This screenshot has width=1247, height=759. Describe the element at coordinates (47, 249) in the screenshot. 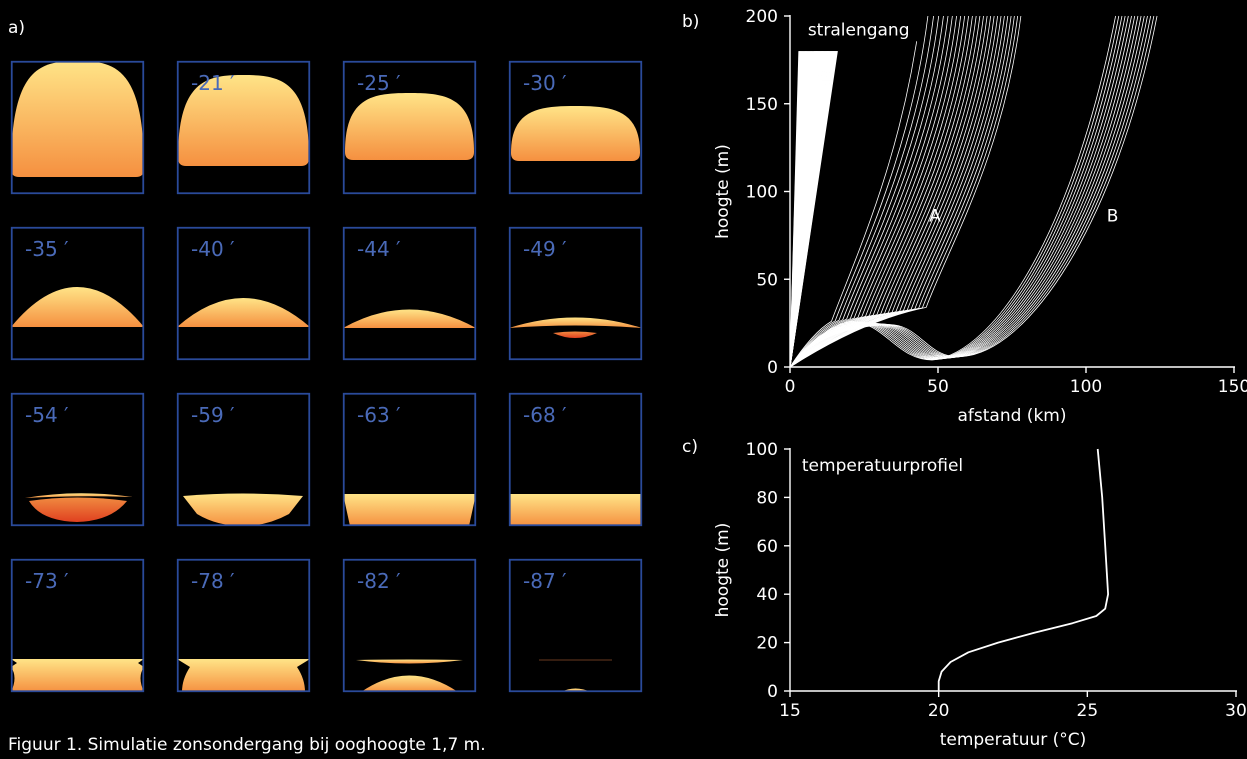

I see `frame-label: -35 ′` at that location.